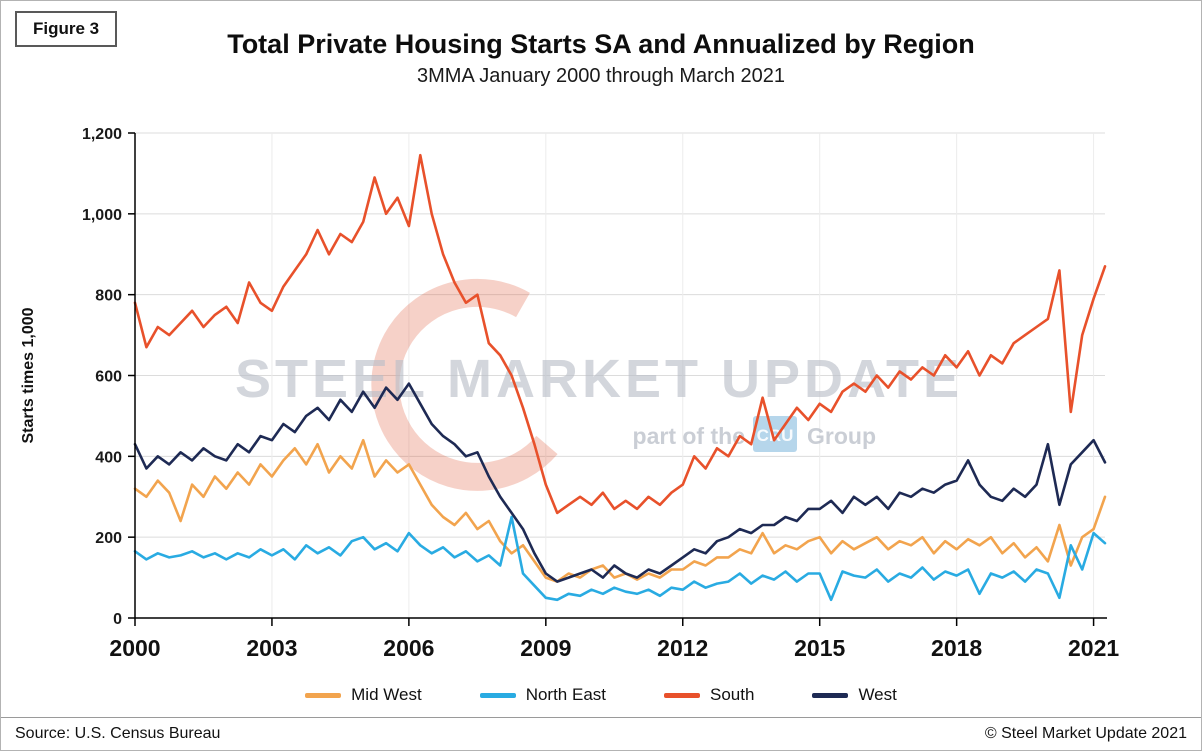  Describe the element at coordinates (408, 648) in the screenshot. I see `x-tick-label: 2006` at that location.